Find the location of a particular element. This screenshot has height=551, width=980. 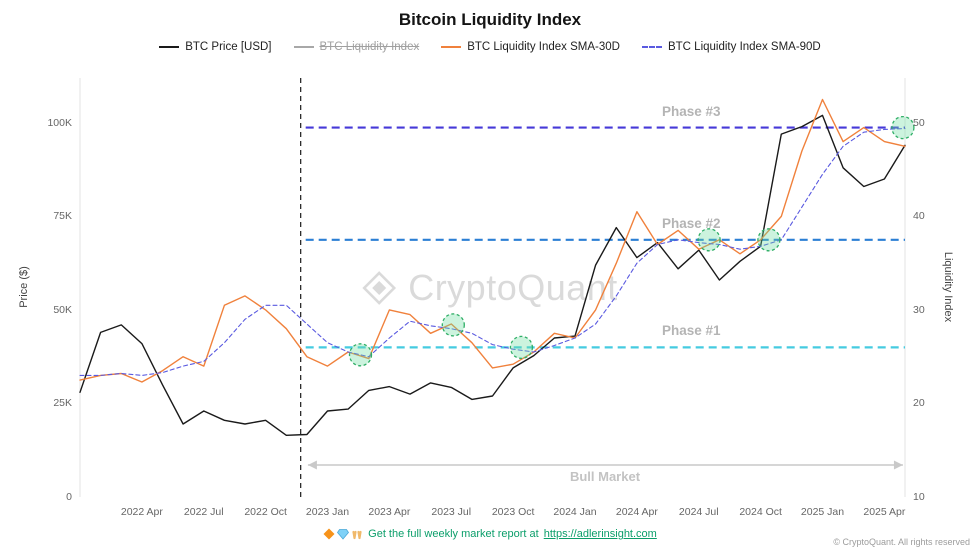

y-tick-right: 10 is located at coordinates (919, 497).